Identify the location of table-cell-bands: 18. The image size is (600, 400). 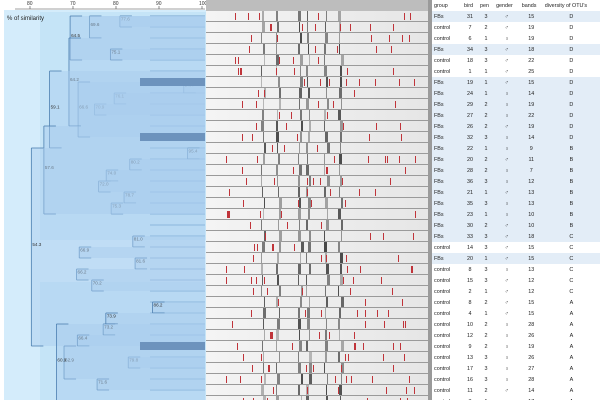
(531, 49).